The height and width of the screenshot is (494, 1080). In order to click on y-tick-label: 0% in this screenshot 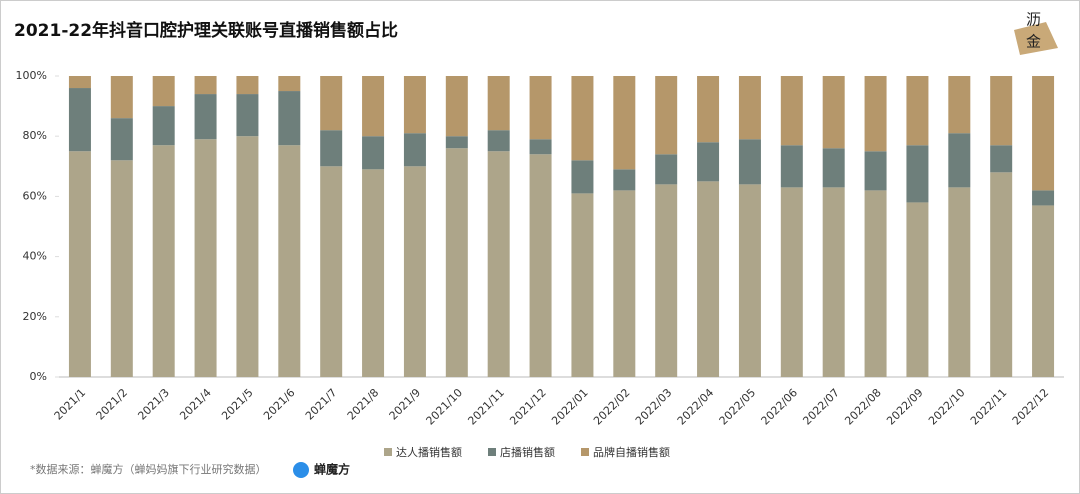, I will do `click(38, 376)`.